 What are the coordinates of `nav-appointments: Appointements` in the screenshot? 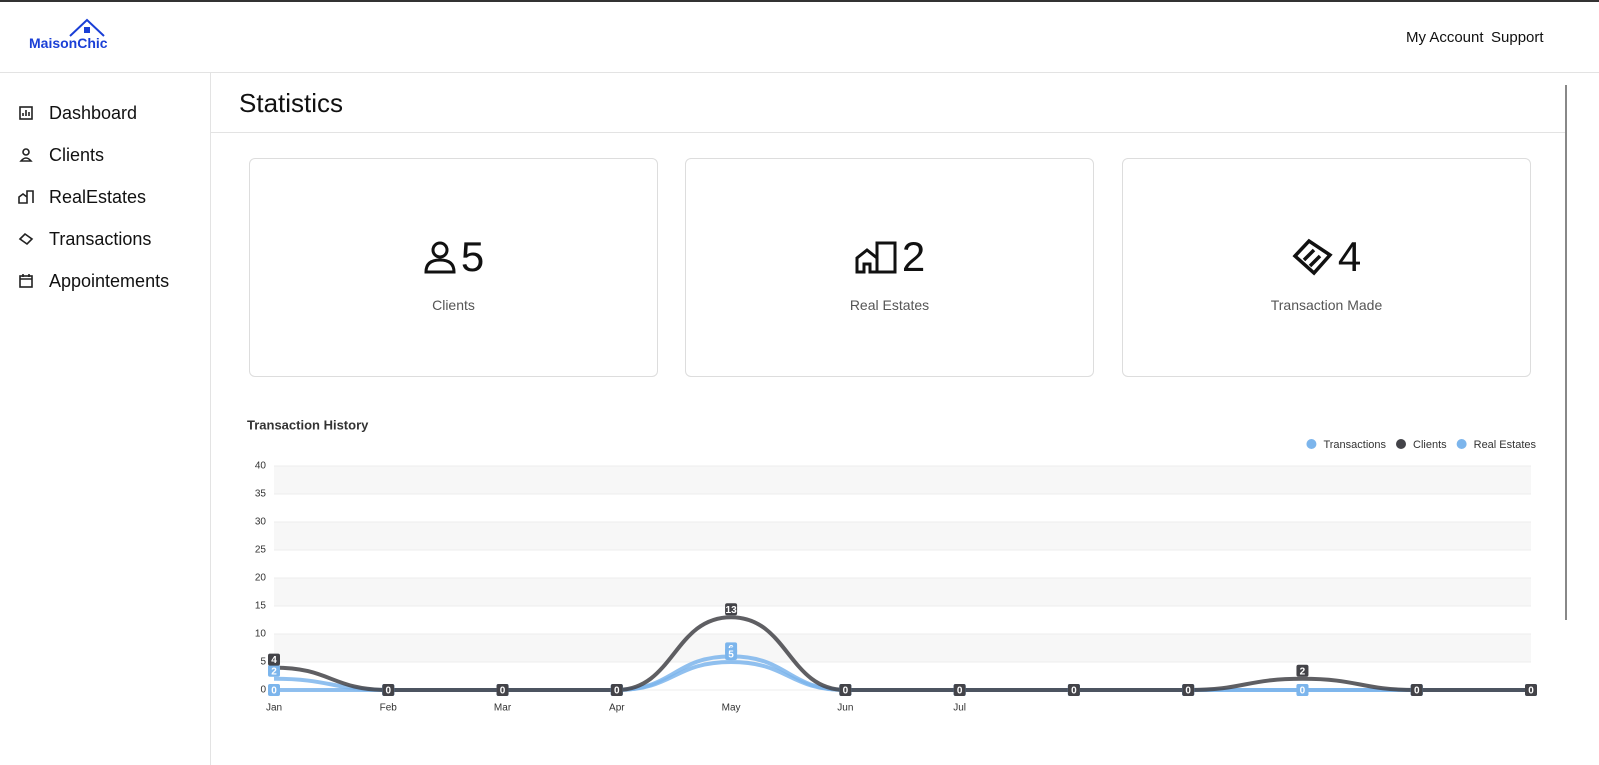 It's located at (109, 281).